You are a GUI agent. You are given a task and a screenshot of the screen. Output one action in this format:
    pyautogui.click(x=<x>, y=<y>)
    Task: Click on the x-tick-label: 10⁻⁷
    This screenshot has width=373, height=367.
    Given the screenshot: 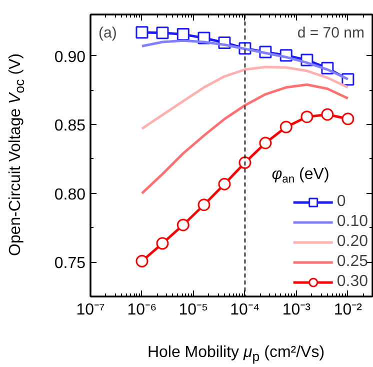 What is the action you would take?
    pyautogui.click(x=91, y=310)
    